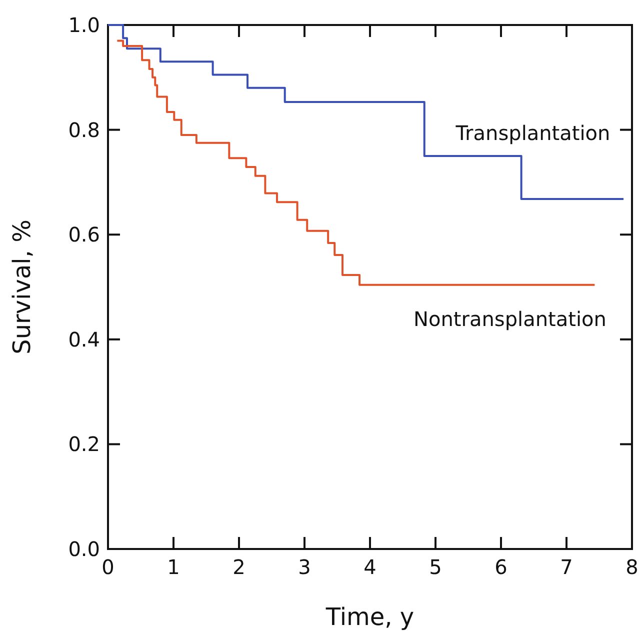  What do you see at coordinates (22, 287) in the screenshot?
I see `y-axis-title: Survival, %` at bounding box center [22, 287].